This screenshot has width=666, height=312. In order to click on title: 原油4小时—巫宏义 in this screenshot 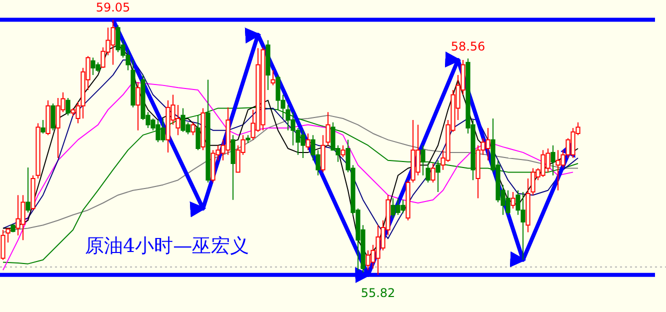, I will do `click(167, 246)`.